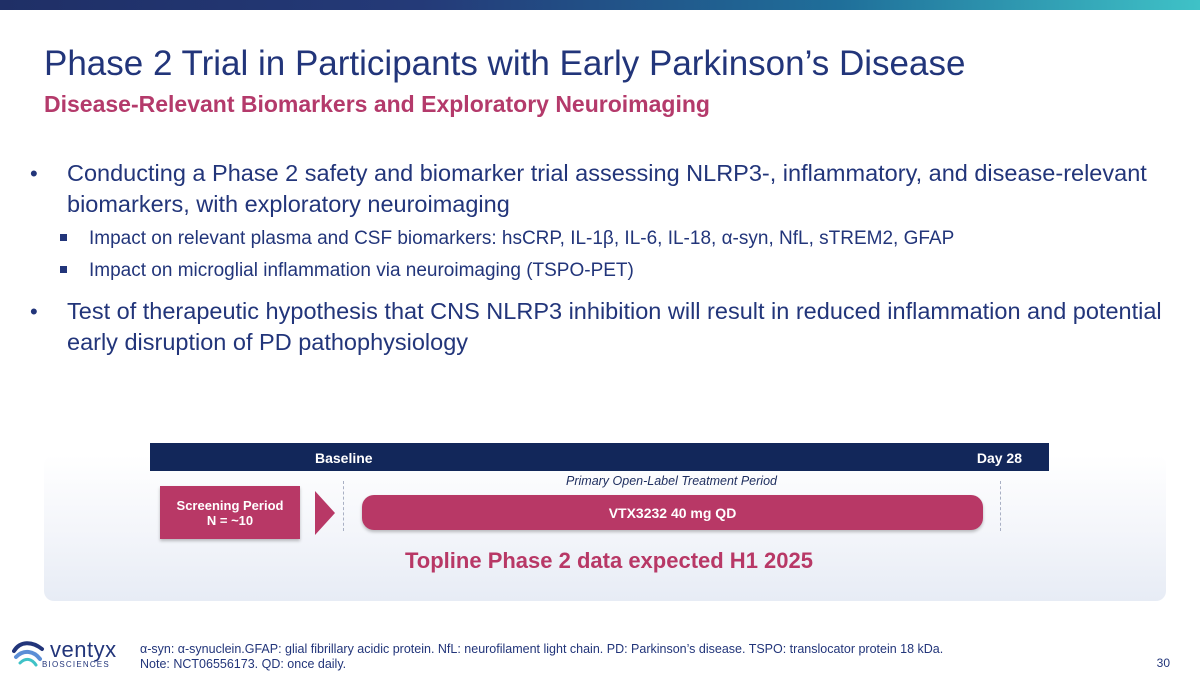  What do you see at coordinates (599, 457) in the screenshot?
I see `timeline-bar: Baseline Day 28` at bounding box center [599, 457].